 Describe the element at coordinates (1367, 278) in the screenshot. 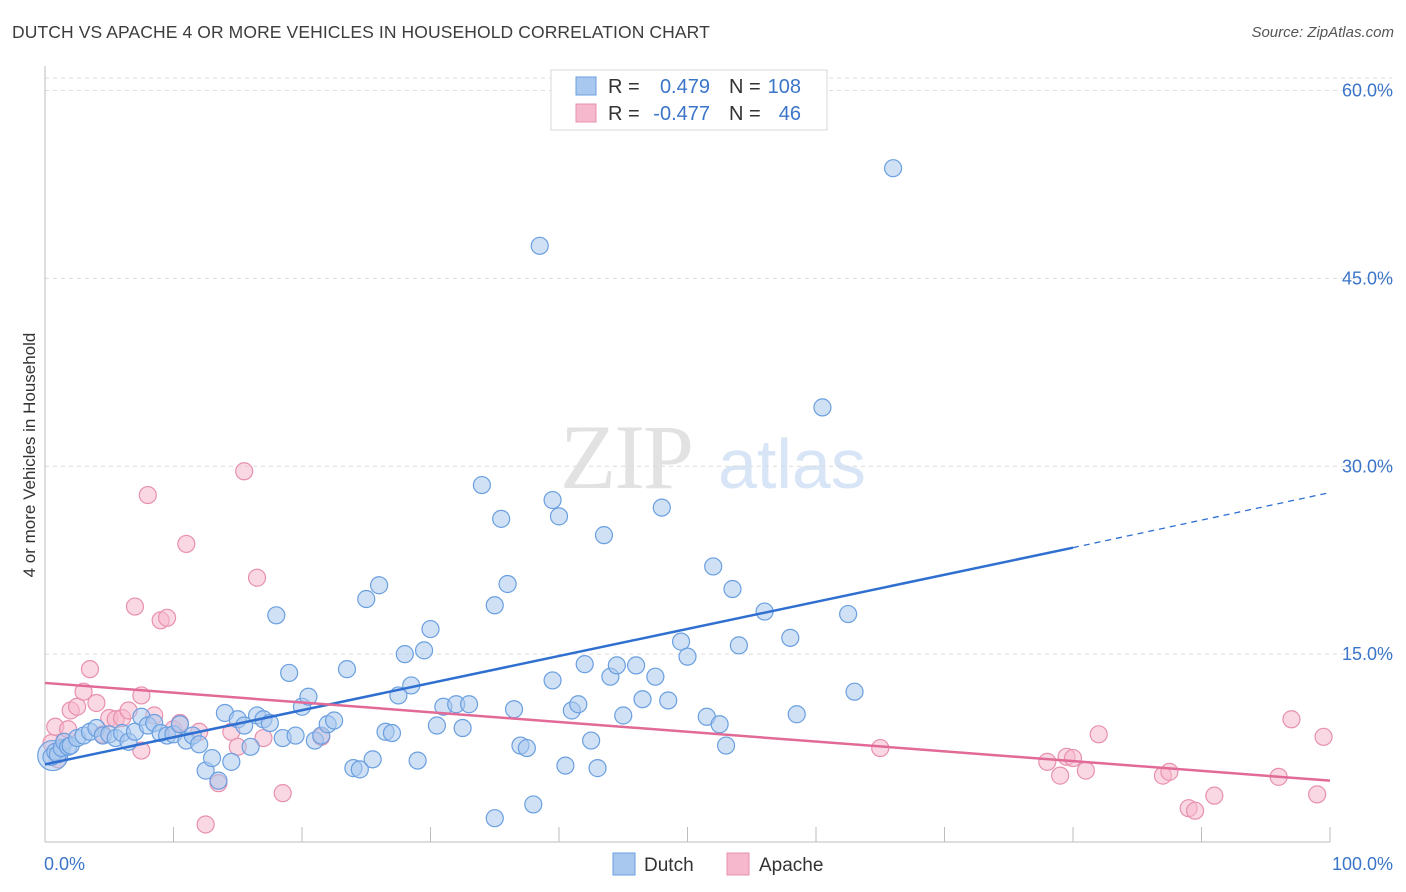

I see `y-tick-label-2: 45.0%` at that location.